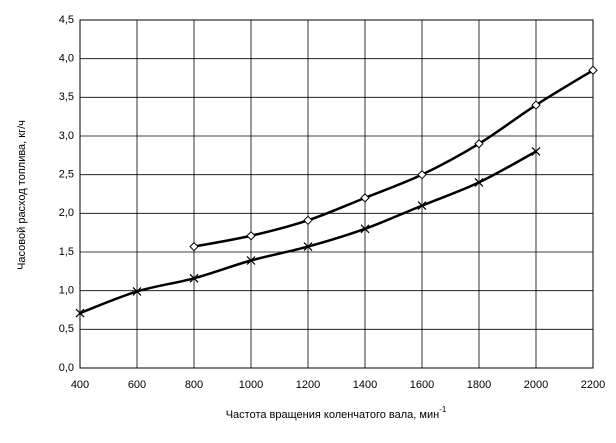 Image resolution: width=616 pixels, height=443 pixels. What do you see at coordinates (66, 59) in the screenshot?
I see `y-tick-label: 4,0` at bounding box center [66, 59].